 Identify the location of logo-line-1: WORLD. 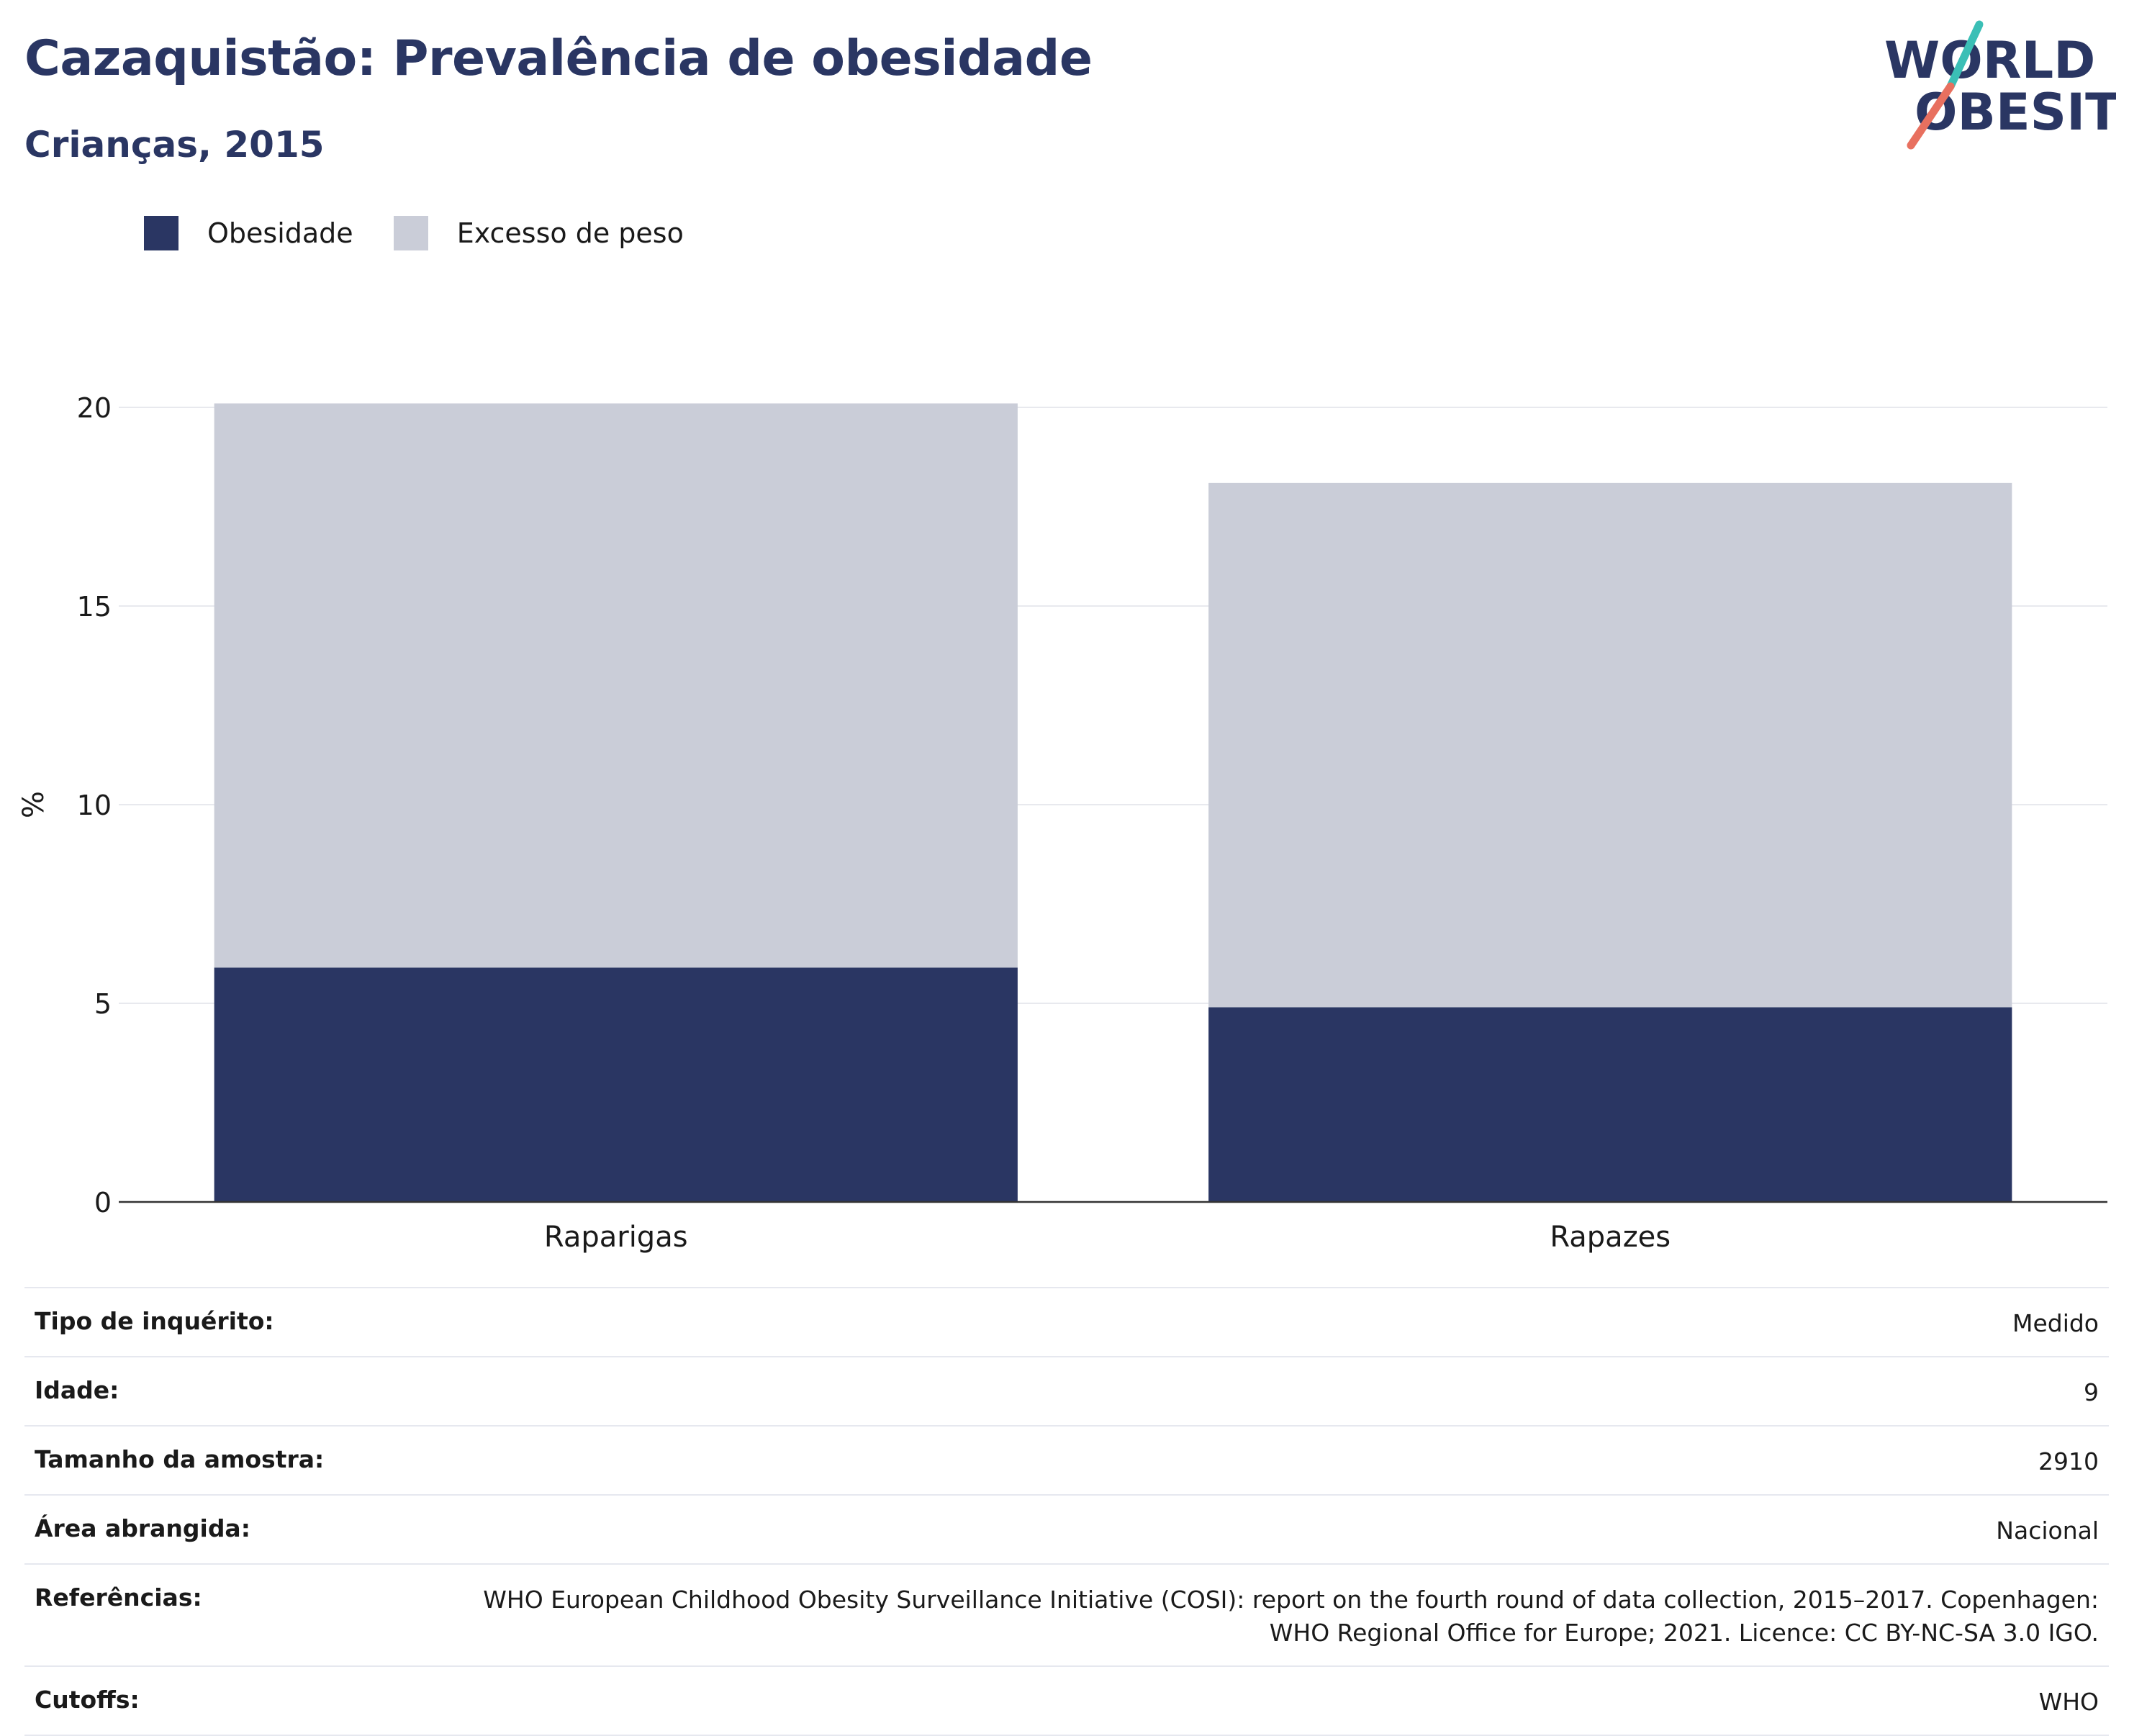
(1990, 61).